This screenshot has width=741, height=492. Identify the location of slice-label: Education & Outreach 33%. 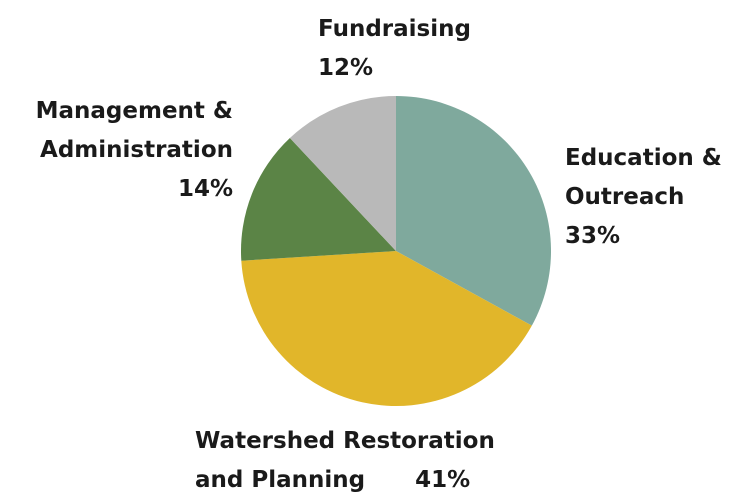
(653, 197).